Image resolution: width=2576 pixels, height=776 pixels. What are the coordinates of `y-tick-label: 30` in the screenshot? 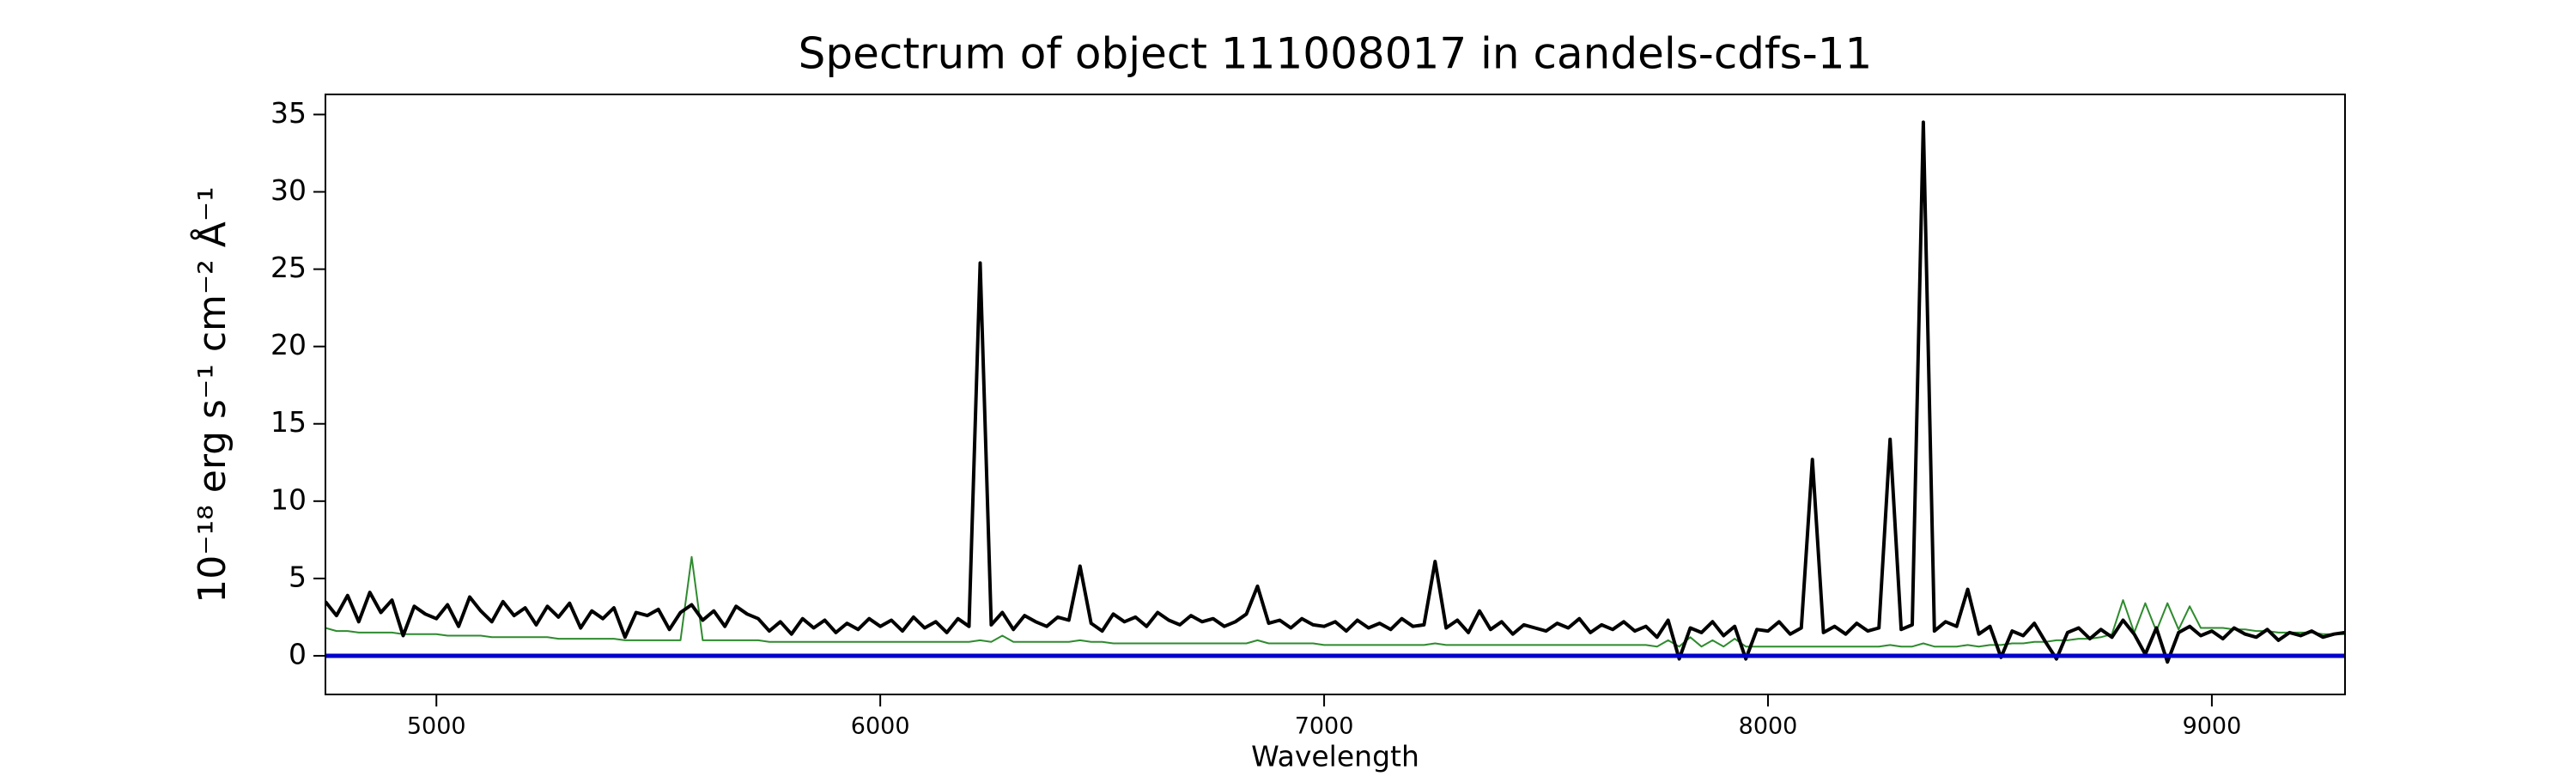 It's located at (289, 190).